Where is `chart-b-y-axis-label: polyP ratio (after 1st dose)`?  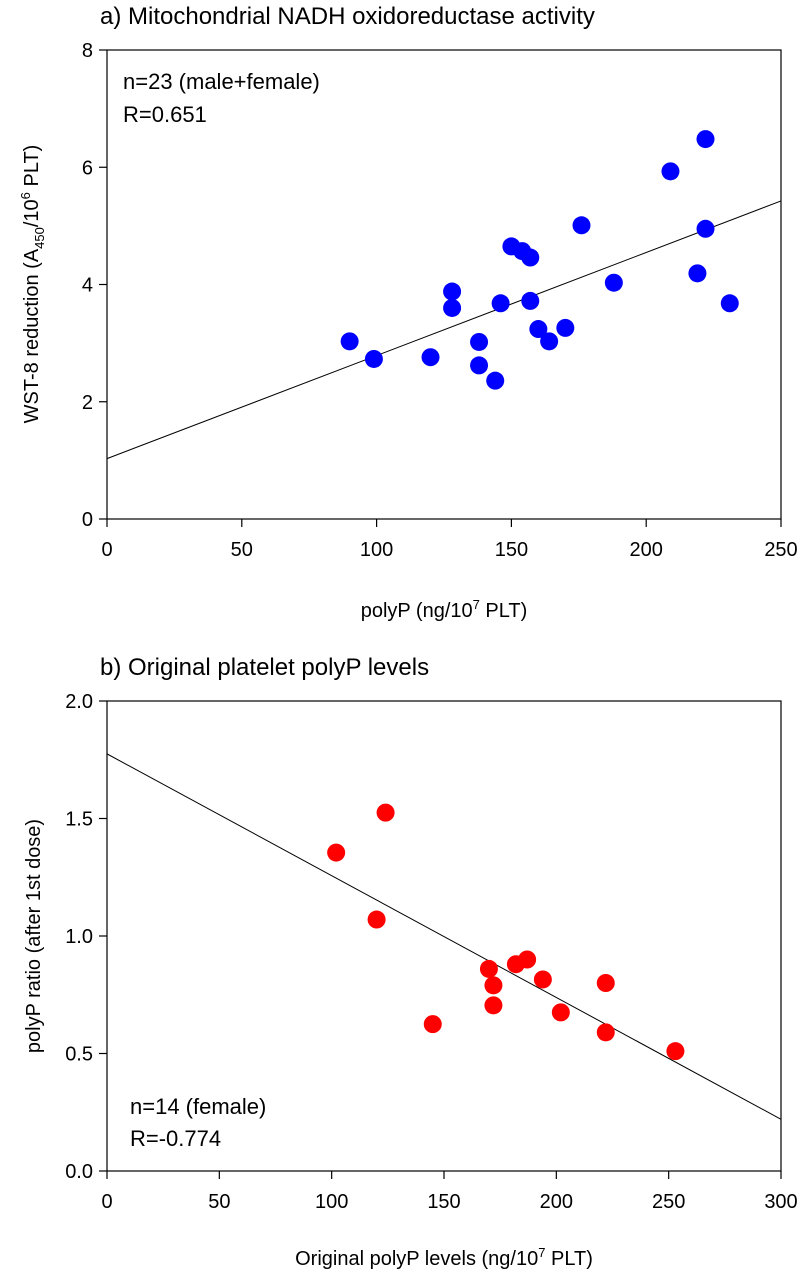 chart-b-y-axis-label: polyP ratio (after 1st dose) is located at coordinates (34, 936).